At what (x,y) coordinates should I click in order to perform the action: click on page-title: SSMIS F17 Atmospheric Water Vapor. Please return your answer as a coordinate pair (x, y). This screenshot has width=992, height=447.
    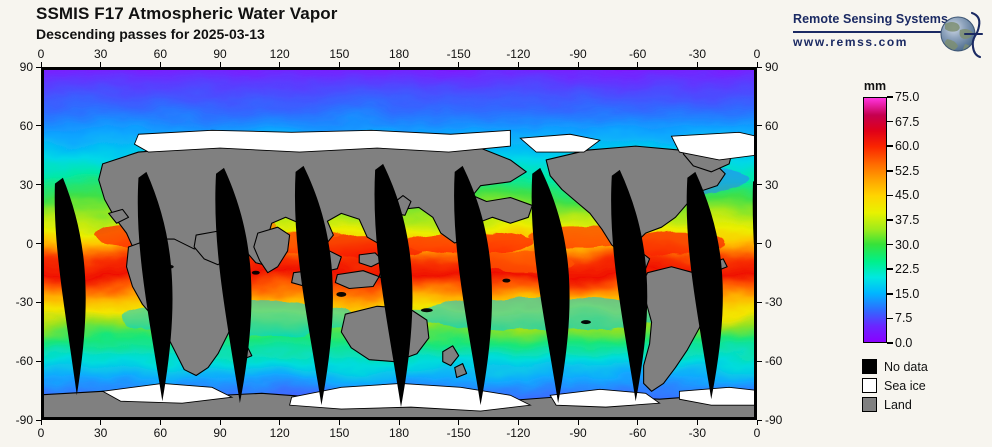
    Looking at the image, I should click on (187, 13).